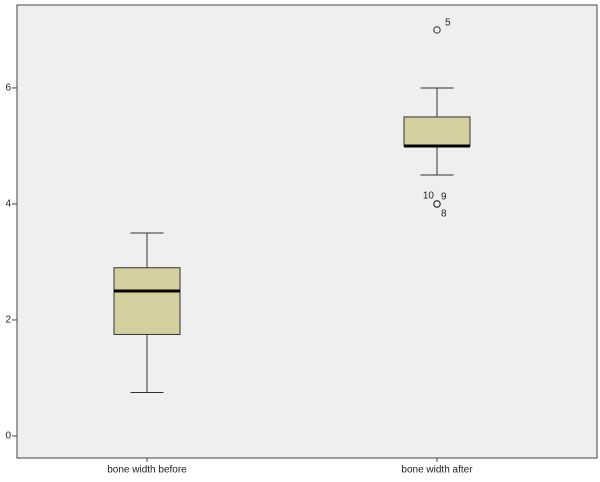 This screenshot has height=482, width=600. I want to click on outlier-label: 9, so click(444, 197).